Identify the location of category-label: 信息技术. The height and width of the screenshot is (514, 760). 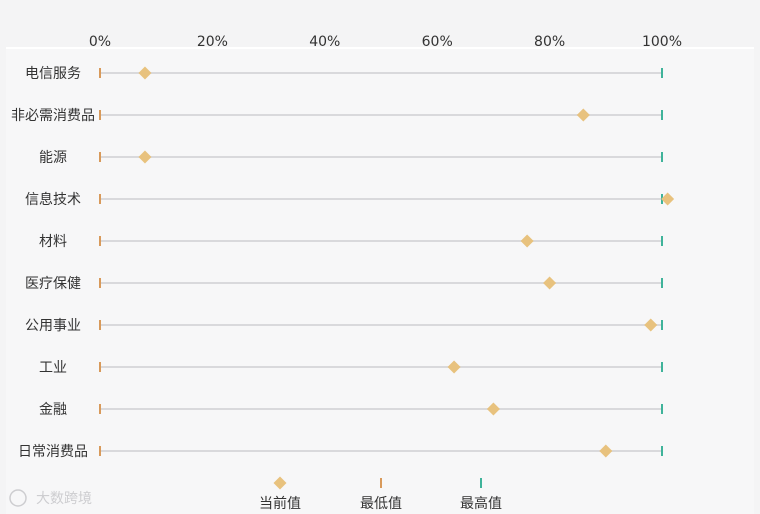
(53, 199).